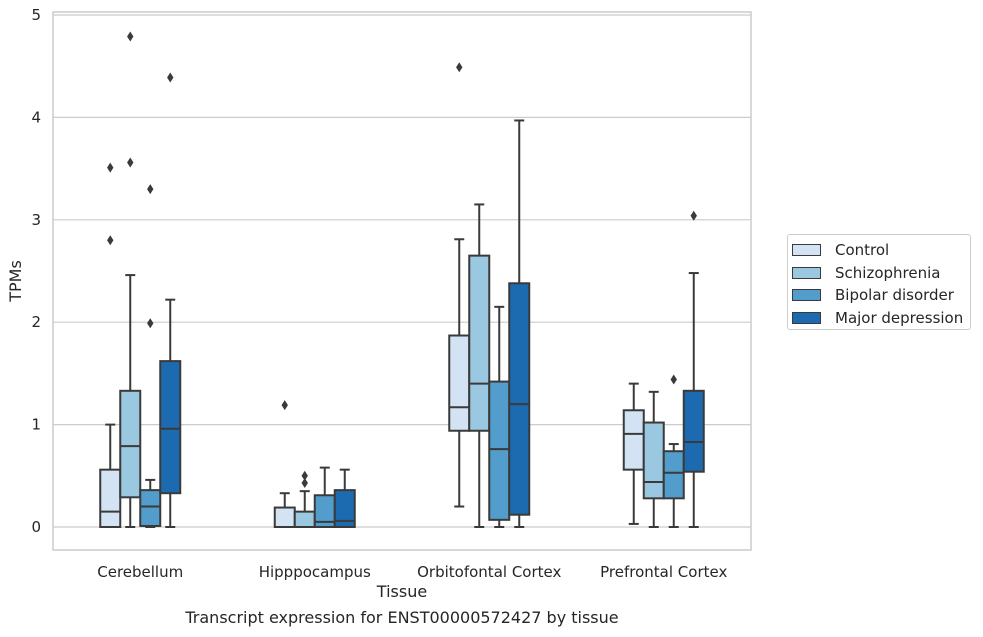  What do you see at coordinates (401, 591) in the screenshot?
I see `x-axis-label: Tissue` at bounding box center [401, 591].